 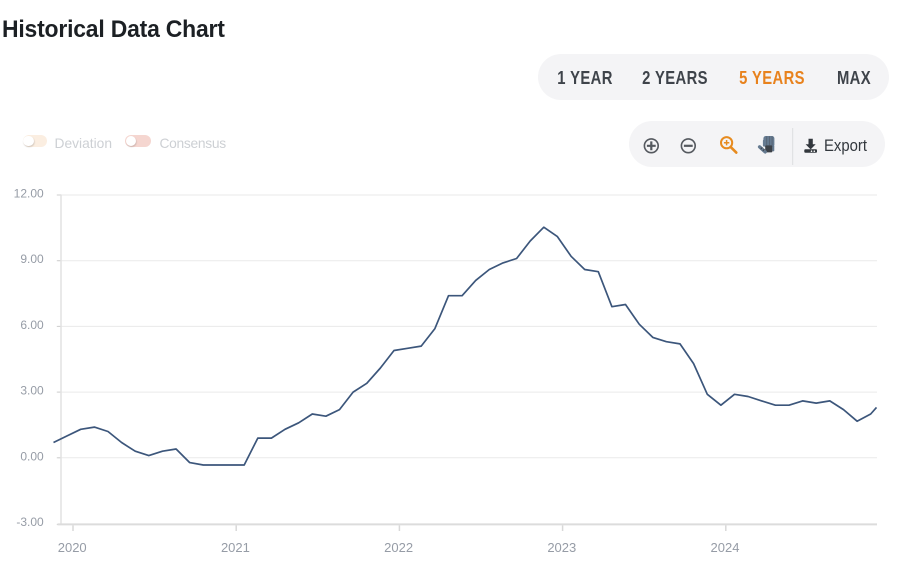 What do you see at coordinates (725, 547) in the screenshot?
I see `svg-text: 2024` at bounding box center [725, 547].